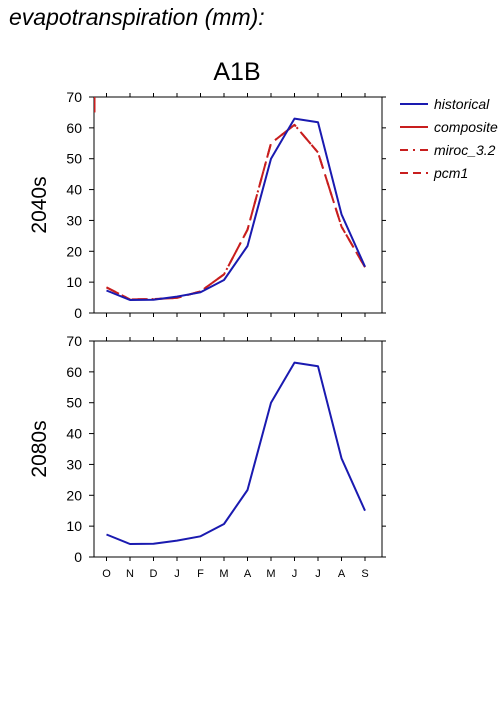  I want to click on x-tick-label: S, so click(364, 574).